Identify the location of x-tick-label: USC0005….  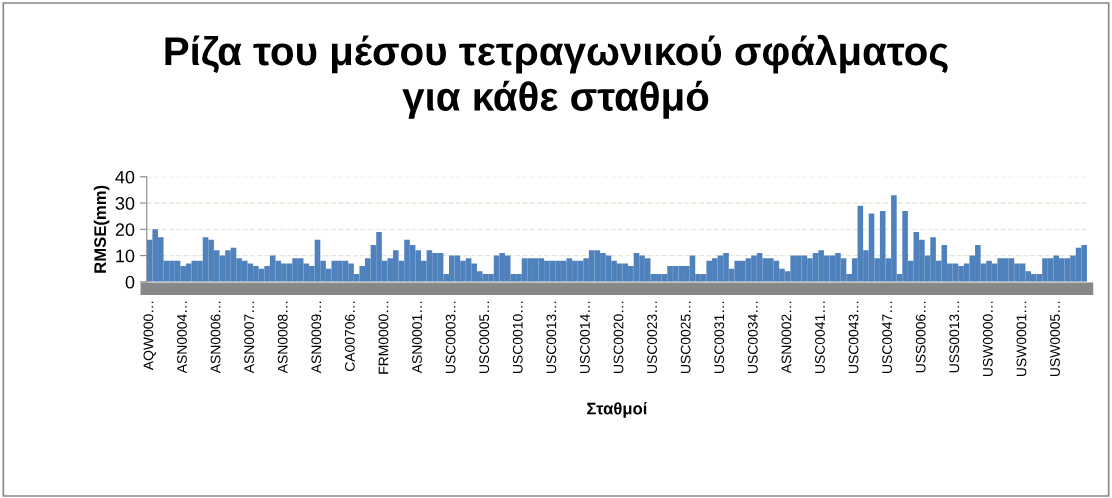
(484, 337).